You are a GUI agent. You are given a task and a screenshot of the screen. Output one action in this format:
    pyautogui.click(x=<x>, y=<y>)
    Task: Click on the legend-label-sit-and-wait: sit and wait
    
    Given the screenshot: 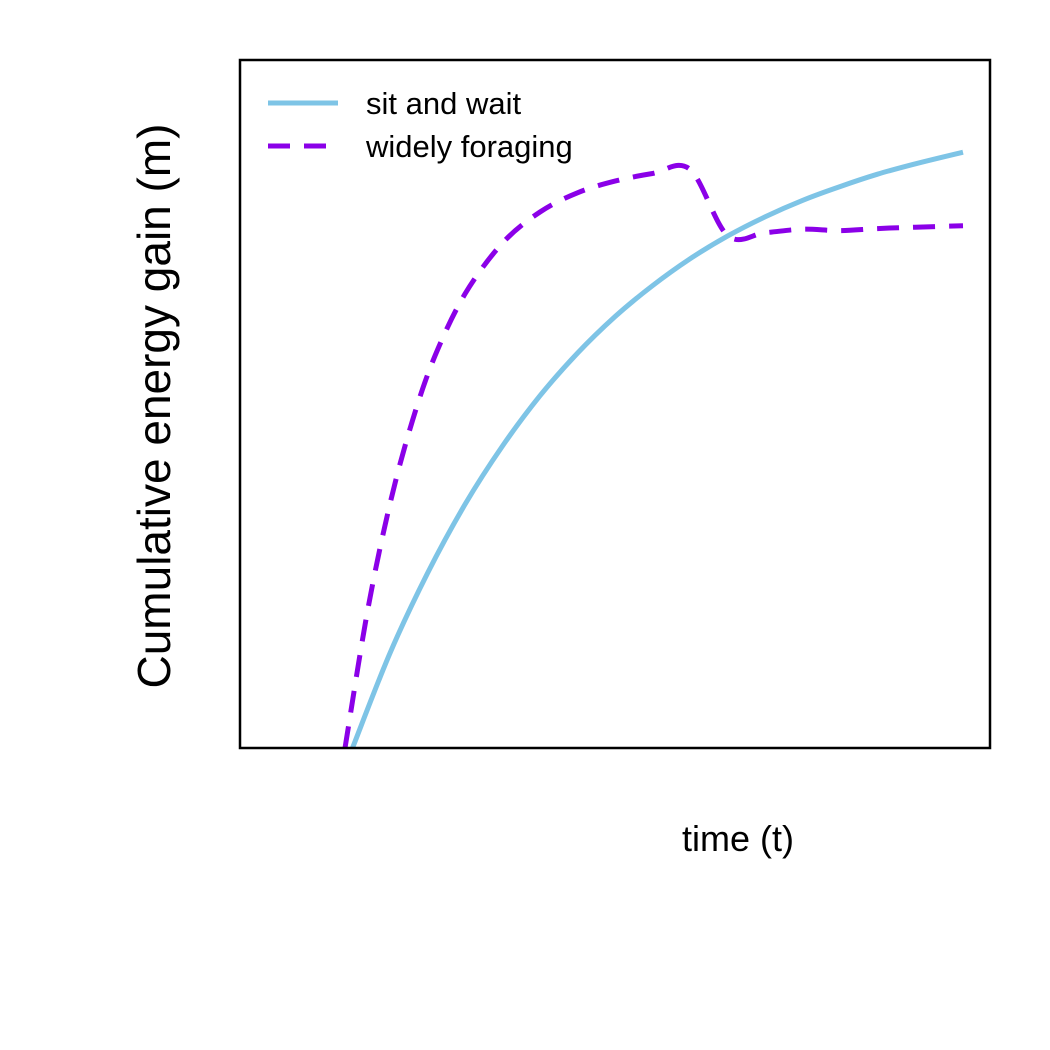 What is the action you would take?
    pyautogui.click(x=443, y=103)
    